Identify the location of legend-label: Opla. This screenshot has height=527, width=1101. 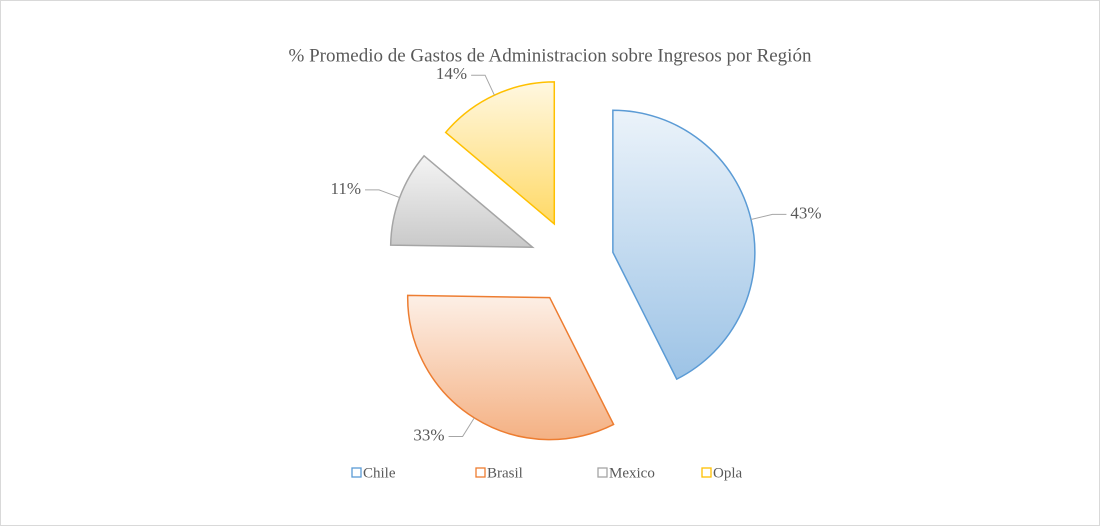
(728, 473).